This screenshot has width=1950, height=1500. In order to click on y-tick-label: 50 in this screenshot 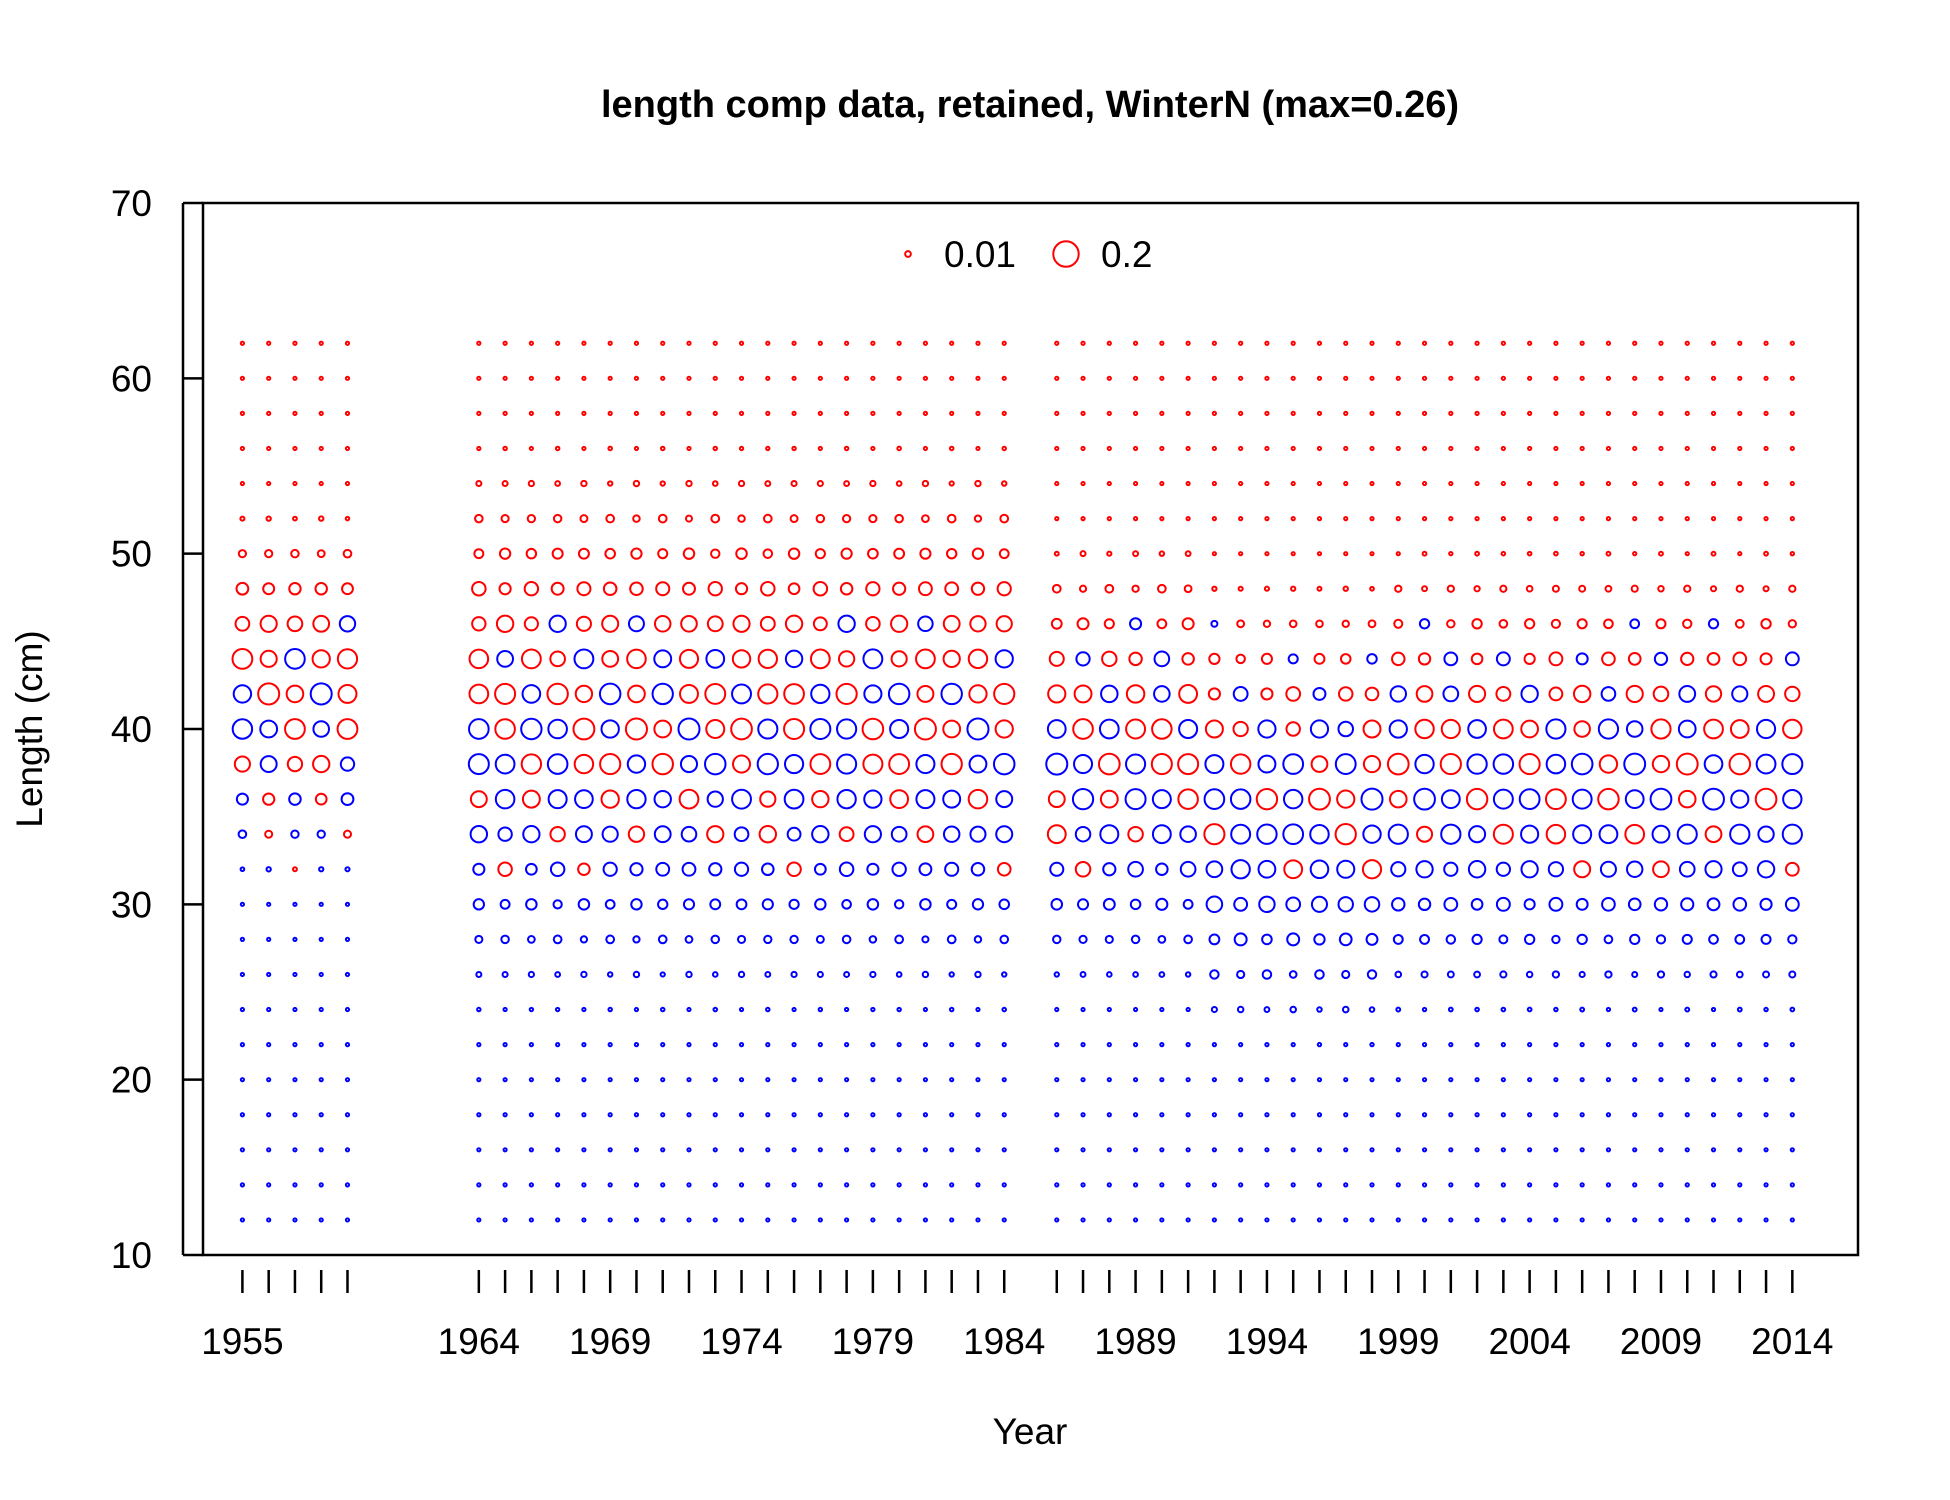, I will do `click(131, 554)`.